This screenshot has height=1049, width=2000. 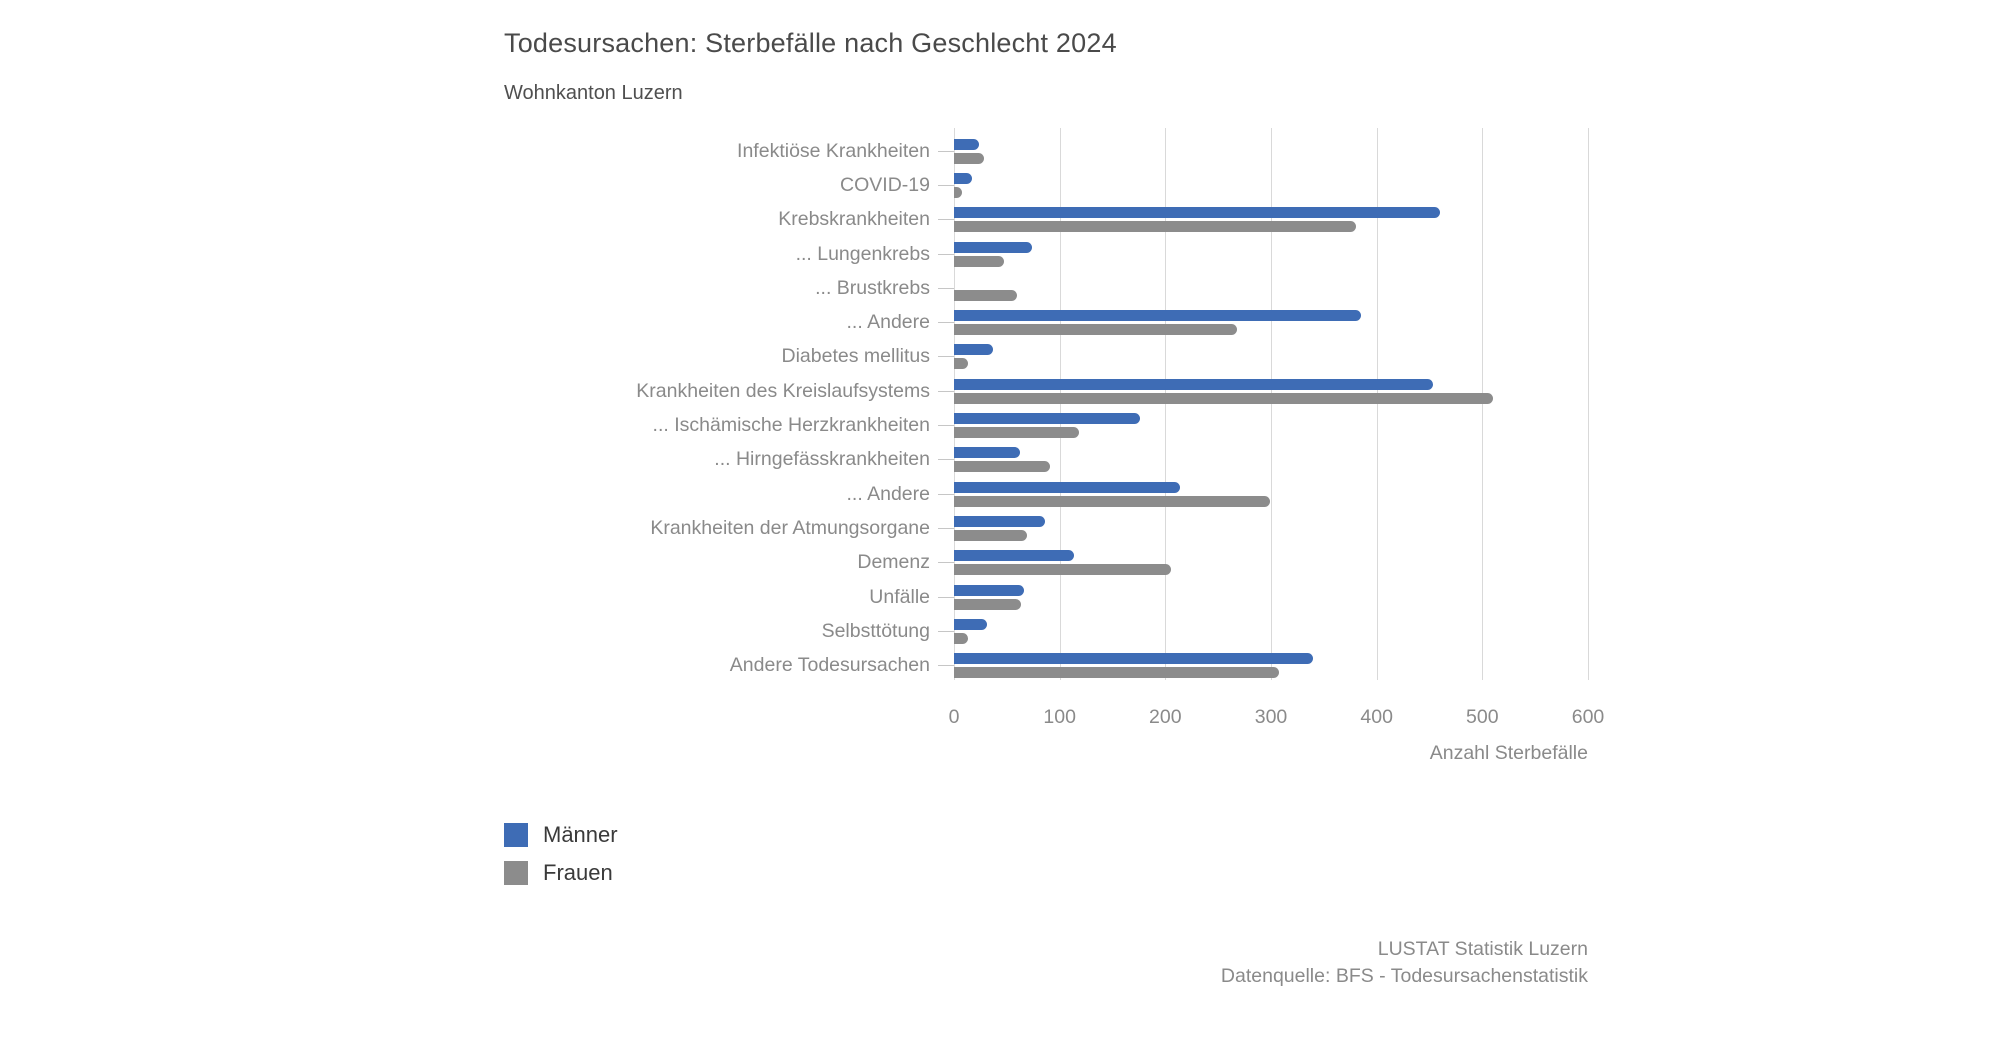 What do you see at coordinates (1482, 717) in the screenshot?
I see `x-axis-tick-label: 500` at bounding box center [1482, 717].